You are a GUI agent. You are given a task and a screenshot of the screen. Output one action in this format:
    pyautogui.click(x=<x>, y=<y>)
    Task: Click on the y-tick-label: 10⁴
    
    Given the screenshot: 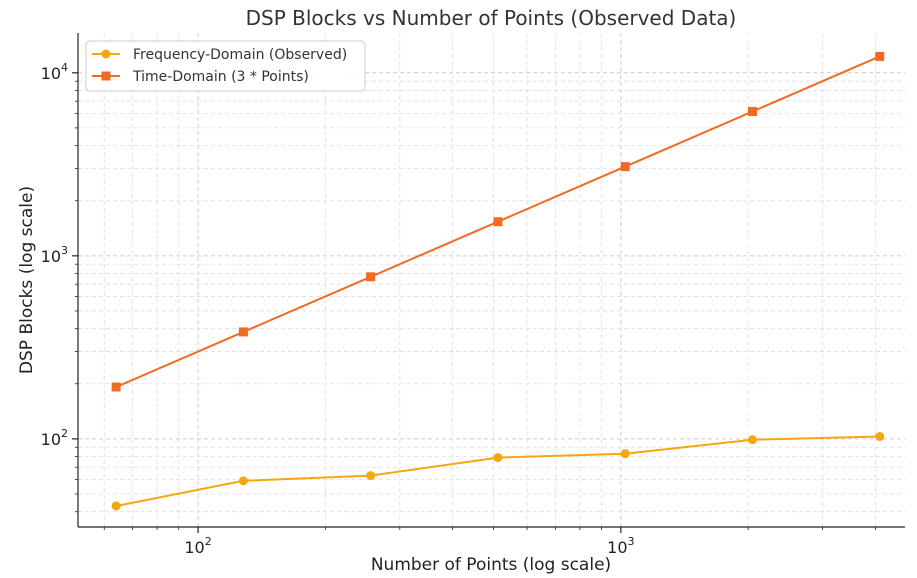 What is the action you would take?
    pyautogui.click(x=54, y=72)
    